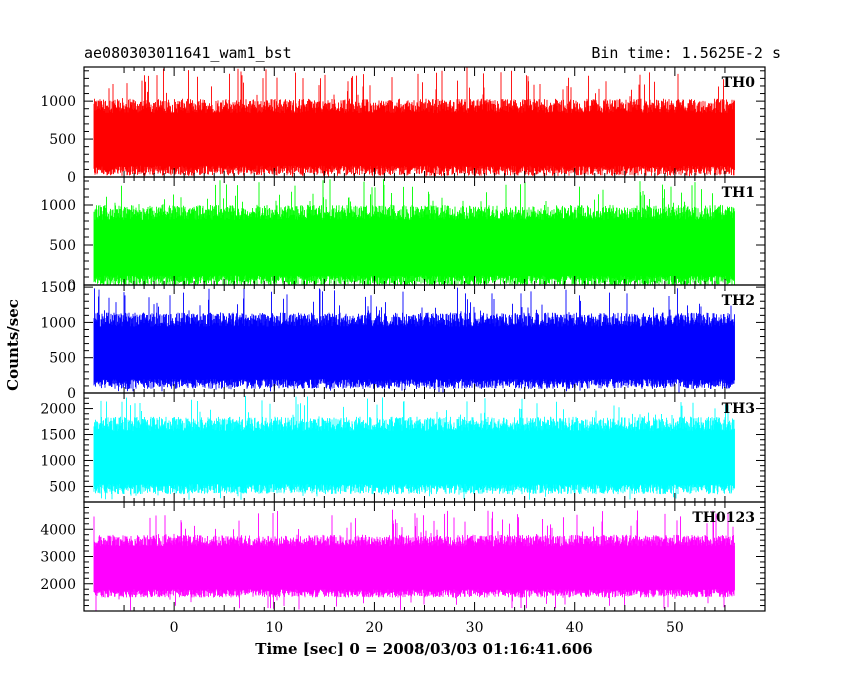 This screenshot has height=680, width=850. Describe the element at coordinates (414, 447) in the screenshot. I see `series-th3` at that location.